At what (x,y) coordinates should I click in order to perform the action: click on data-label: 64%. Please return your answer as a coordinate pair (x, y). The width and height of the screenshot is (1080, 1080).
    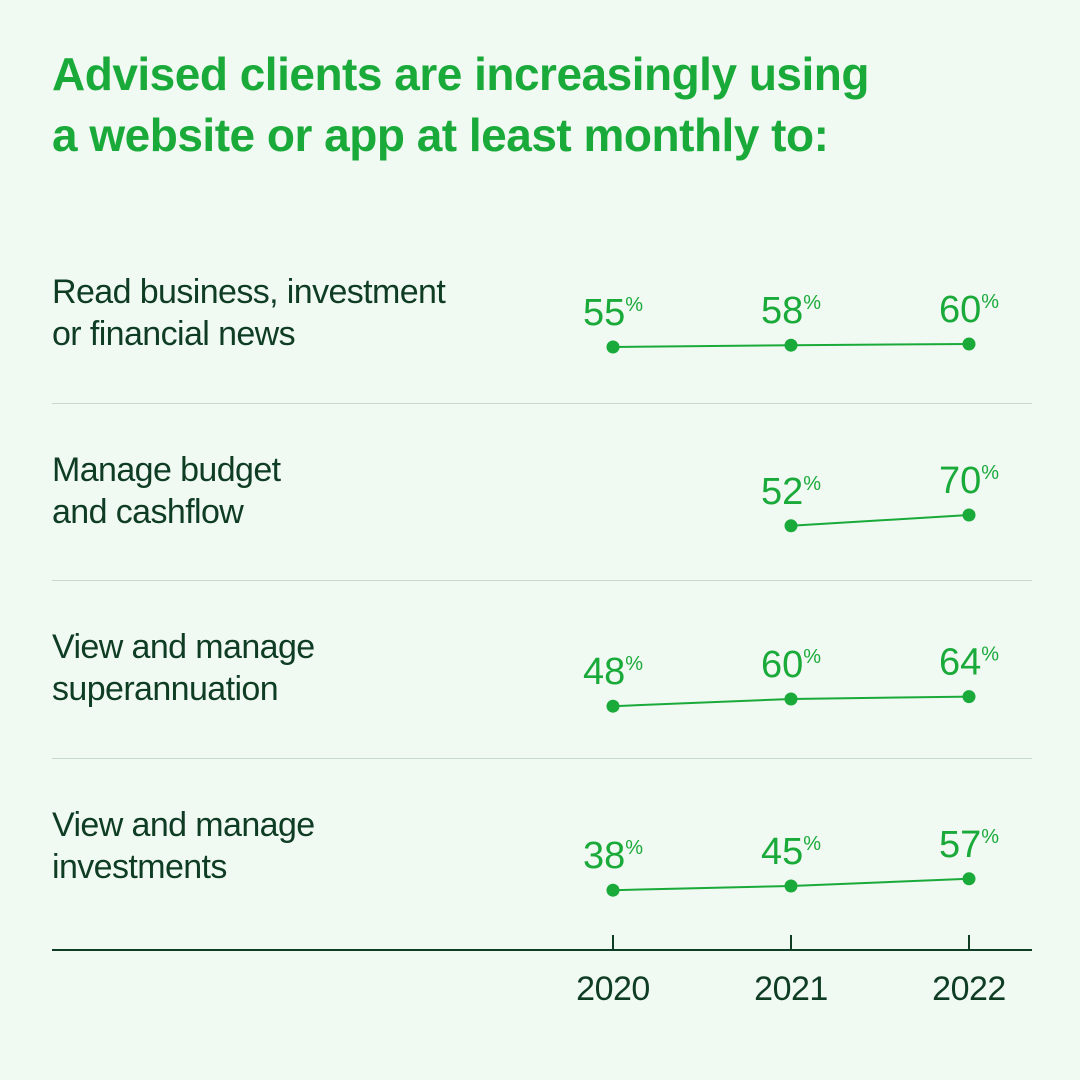
    Looking at the image, I should click on (969, 663).